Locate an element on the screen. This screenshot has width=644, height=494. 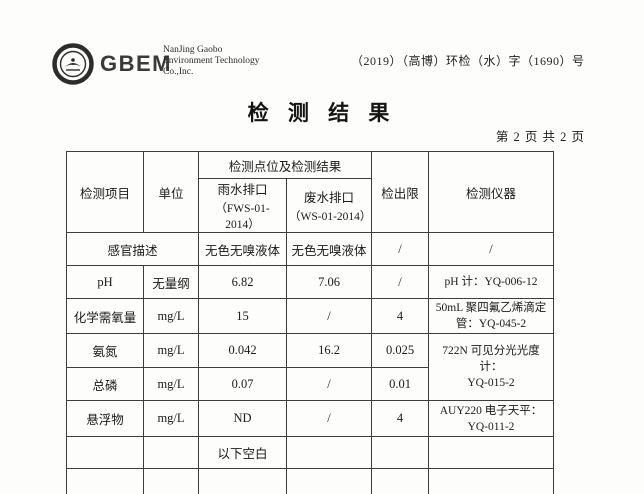
header-row-2: 雨水排口 （FWS-01-2014） 废水排口 （WS-01-2014） is located at coordinates (310, 205).